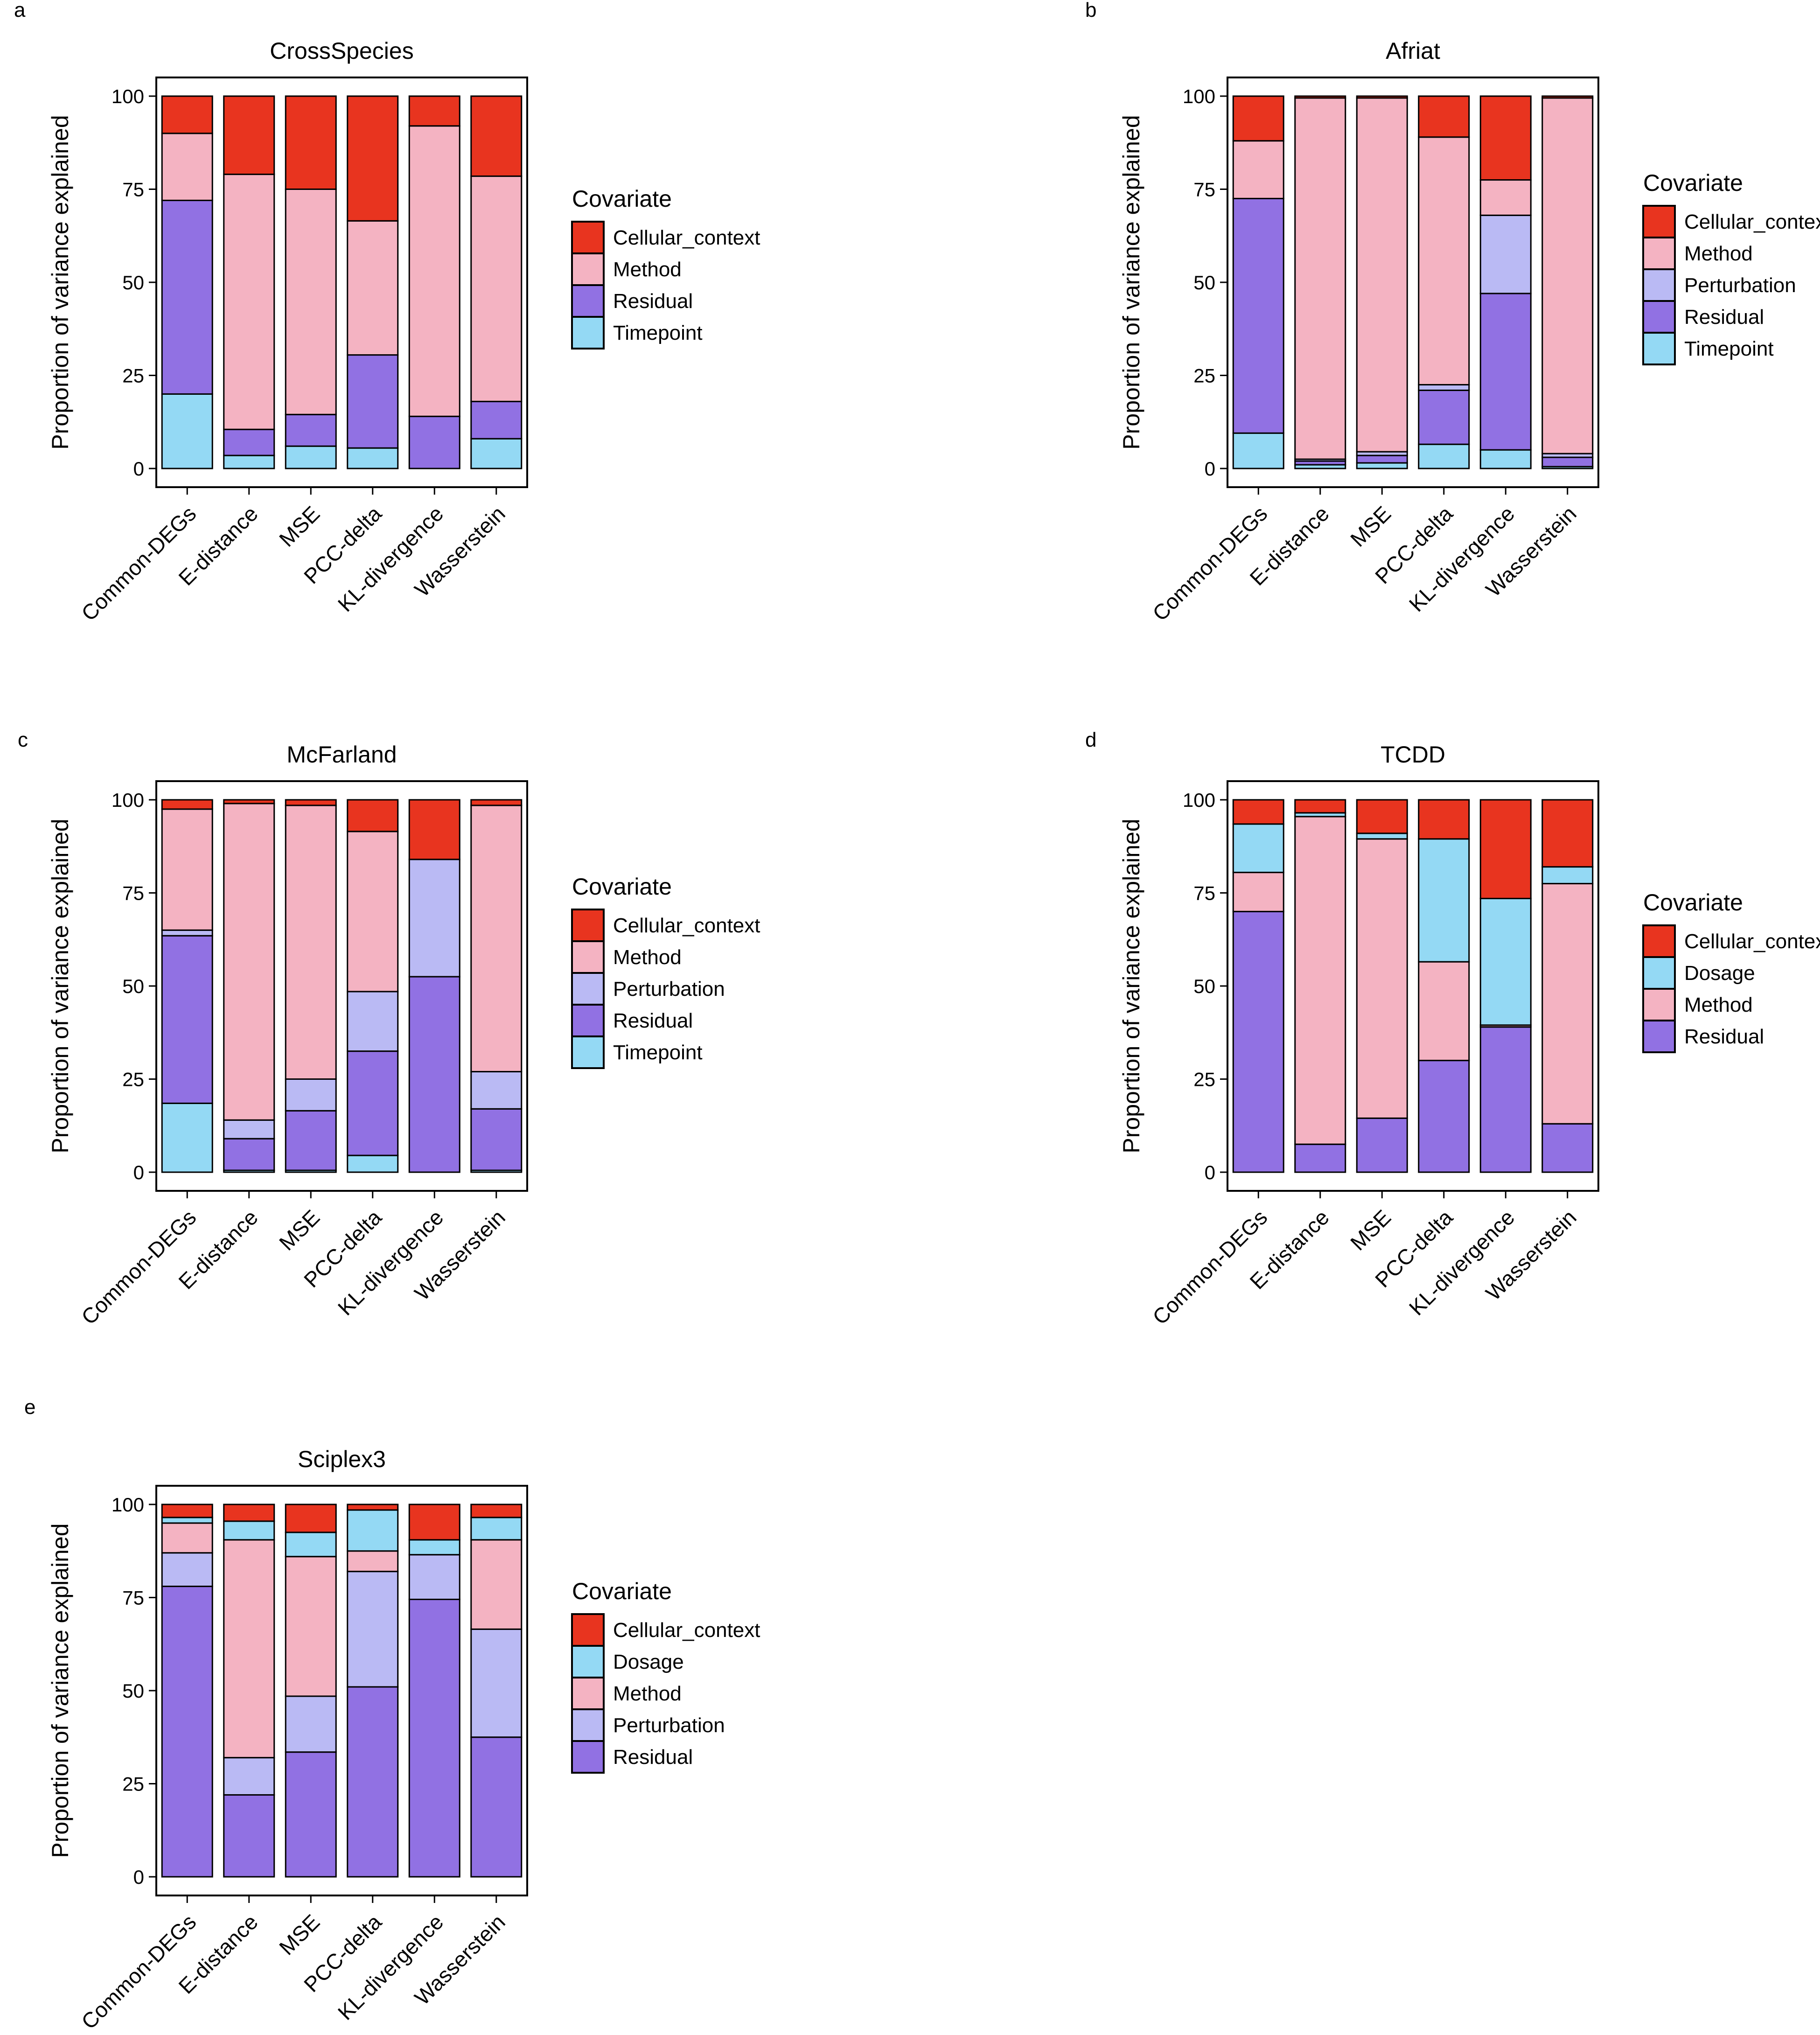  I want to click on bar-segment-cellular-context-common-degs, so click(187, 1511).